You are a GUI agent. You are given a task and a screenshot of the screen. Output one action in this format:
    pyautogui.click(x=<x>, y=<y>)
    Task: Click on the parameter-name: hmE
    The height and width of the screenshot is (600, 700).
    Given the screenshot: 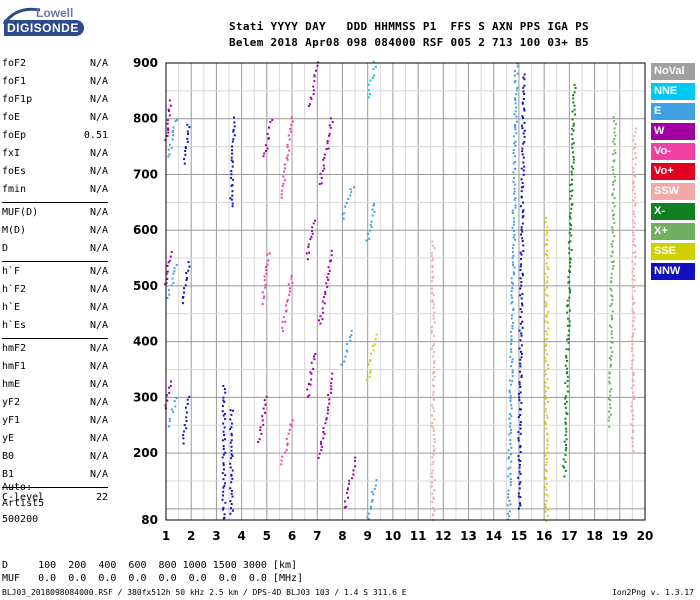 What is the action you would take?
    pyautogui.click(x=11, y=384)
    